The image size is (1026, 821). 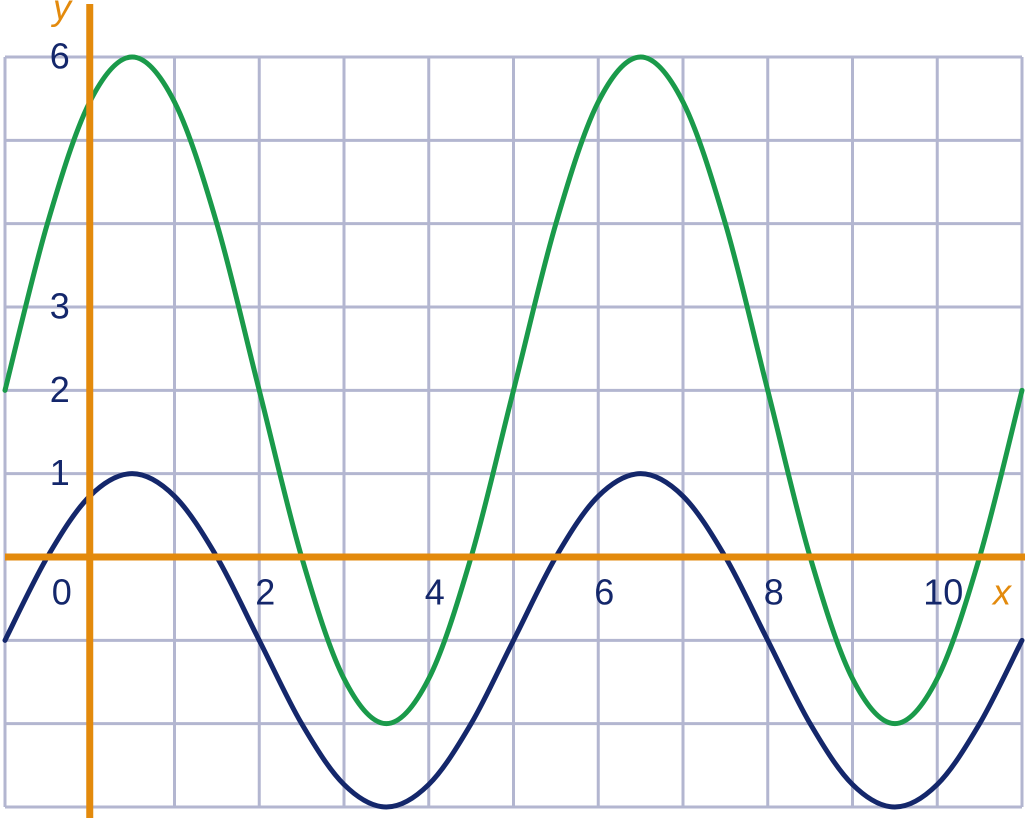 I want to click on x-tick-label: 8, so click(x=774, y=592).